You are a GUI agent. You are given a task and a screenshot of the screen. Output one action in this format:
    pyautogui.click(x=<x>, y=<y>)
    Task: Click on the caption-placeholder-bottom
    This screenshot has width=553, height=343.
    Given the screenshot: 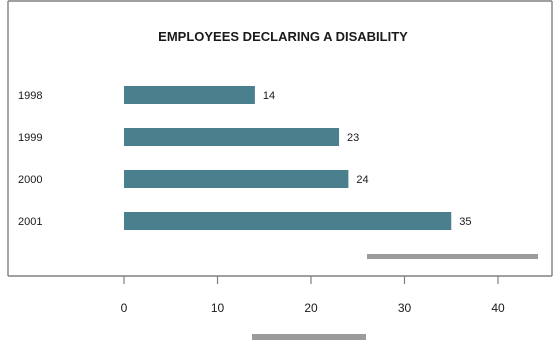 What is the action you would take?
    pyautogui.click(x=309, y=337)
    